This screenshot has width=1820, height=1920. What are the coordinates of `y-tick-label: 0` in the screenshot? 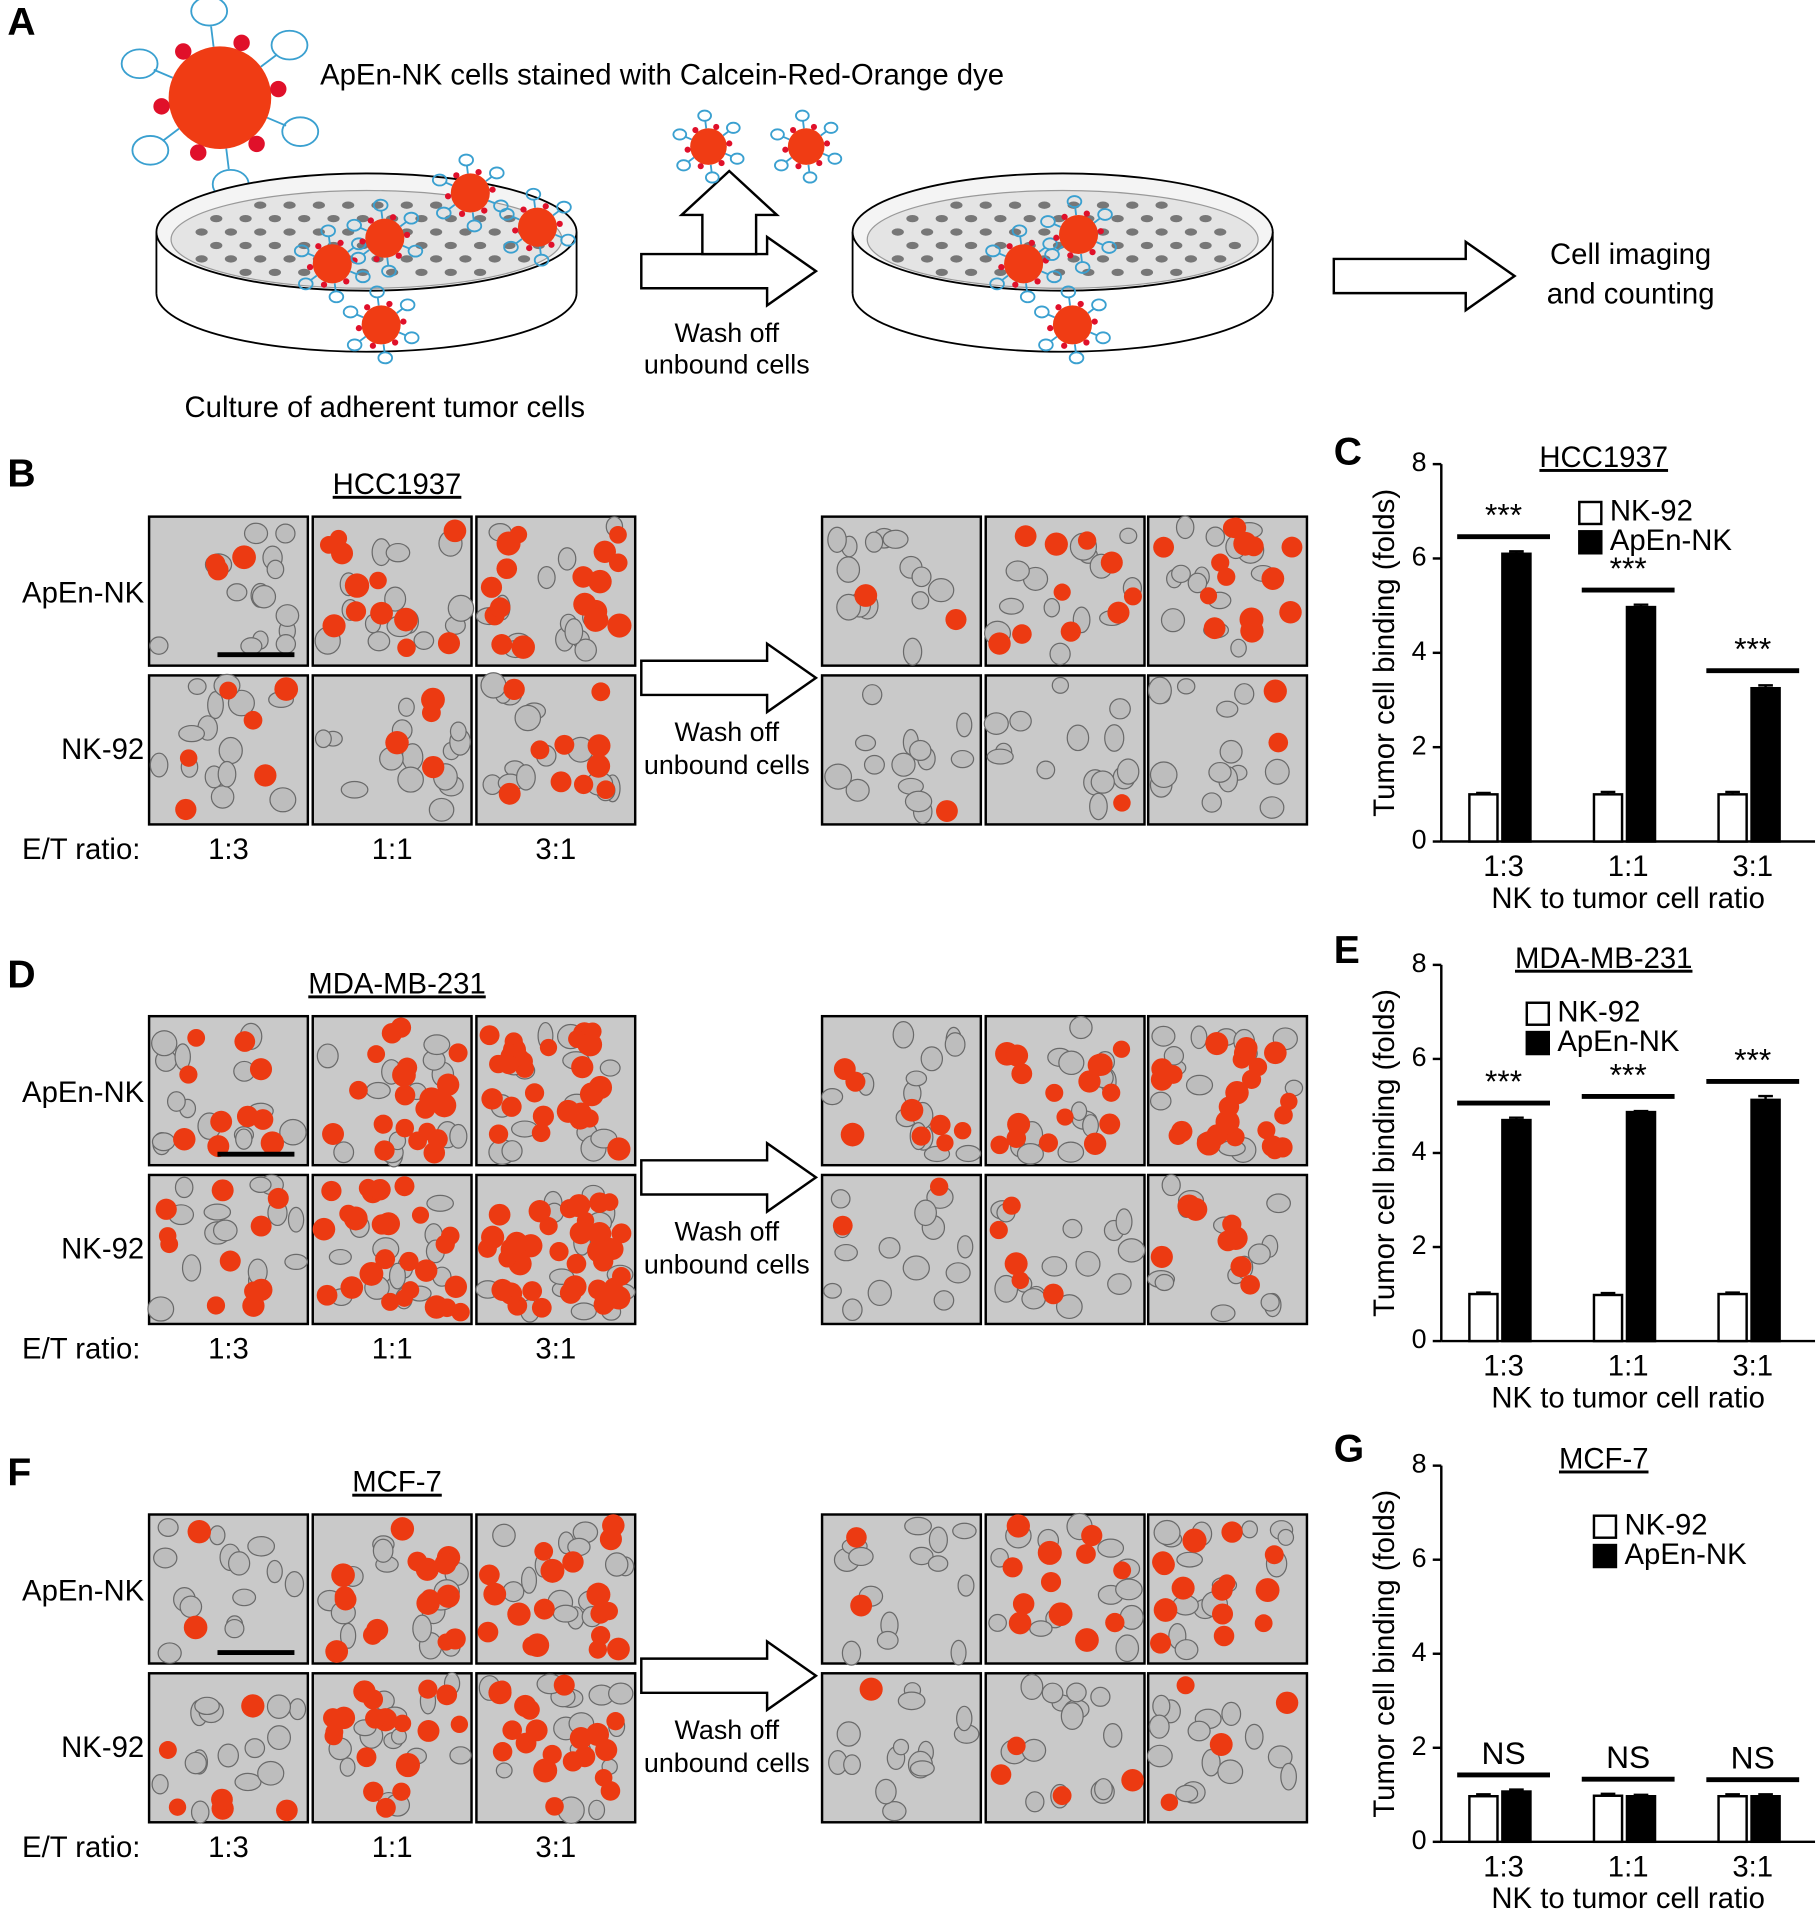 It's located at (1419, 840).